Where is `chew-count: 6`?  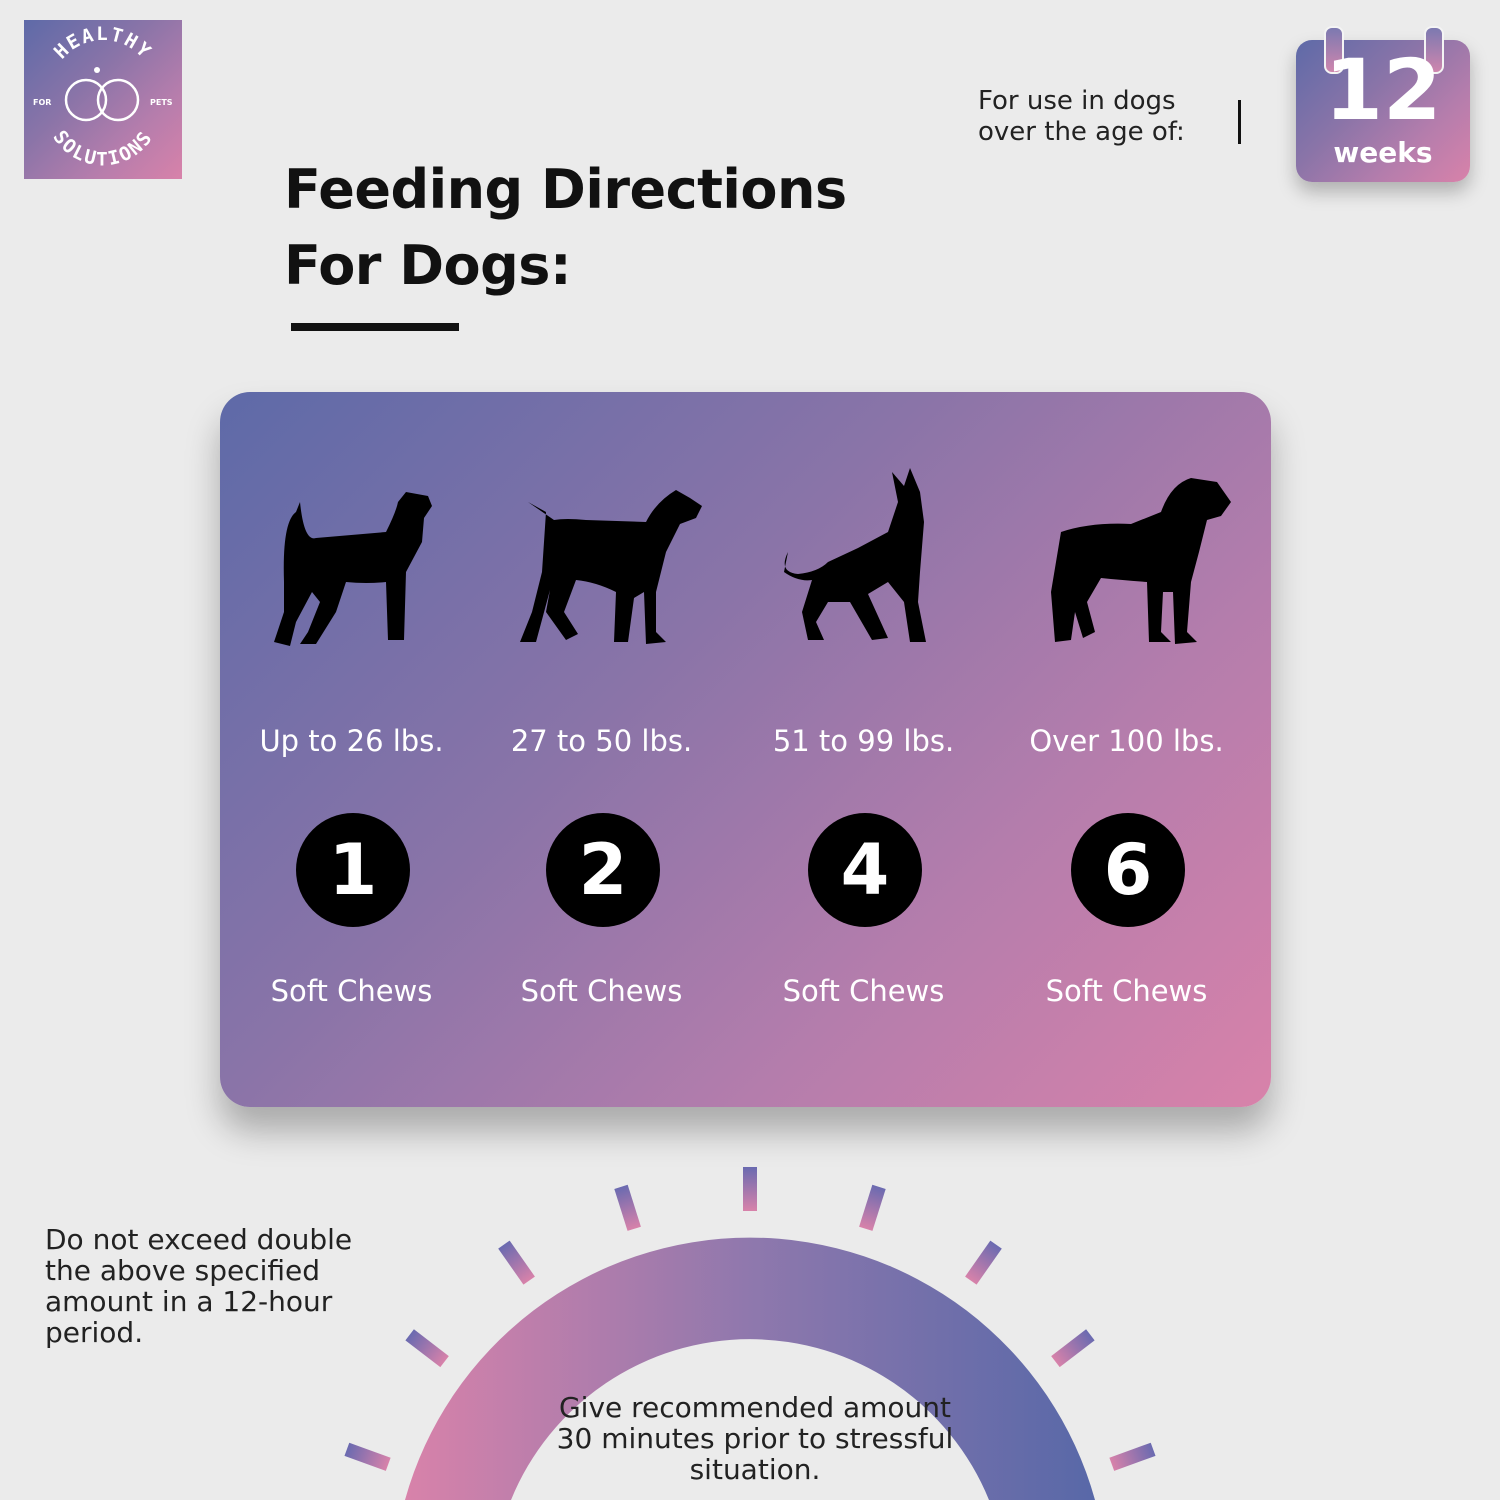 chew-count: 6 is located at coordinates (1128, 870).